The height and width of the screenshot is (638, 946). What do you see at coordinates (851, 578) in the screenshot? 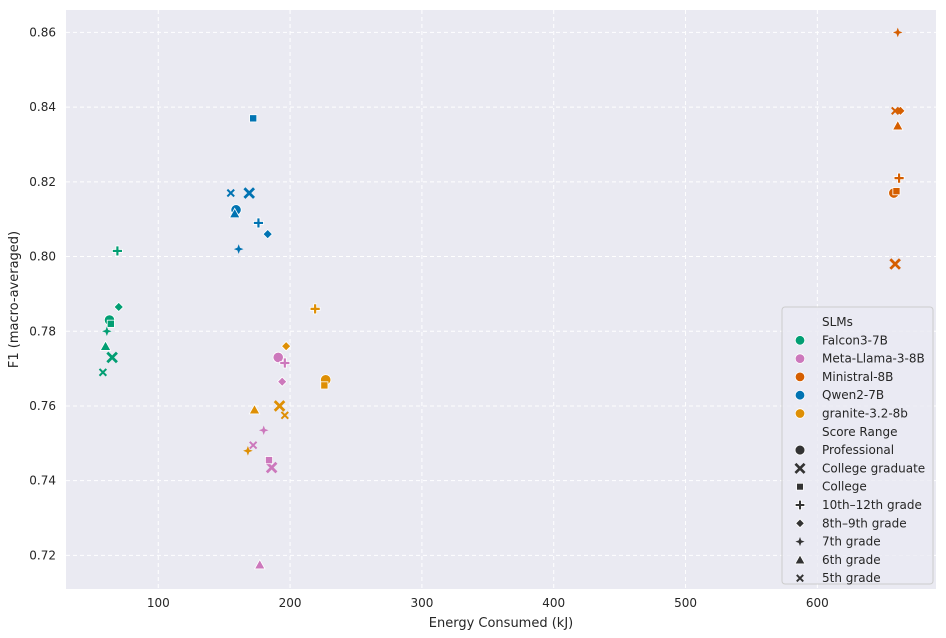
I see `legend-label: 5th grade` at bounding box center [851, 578].